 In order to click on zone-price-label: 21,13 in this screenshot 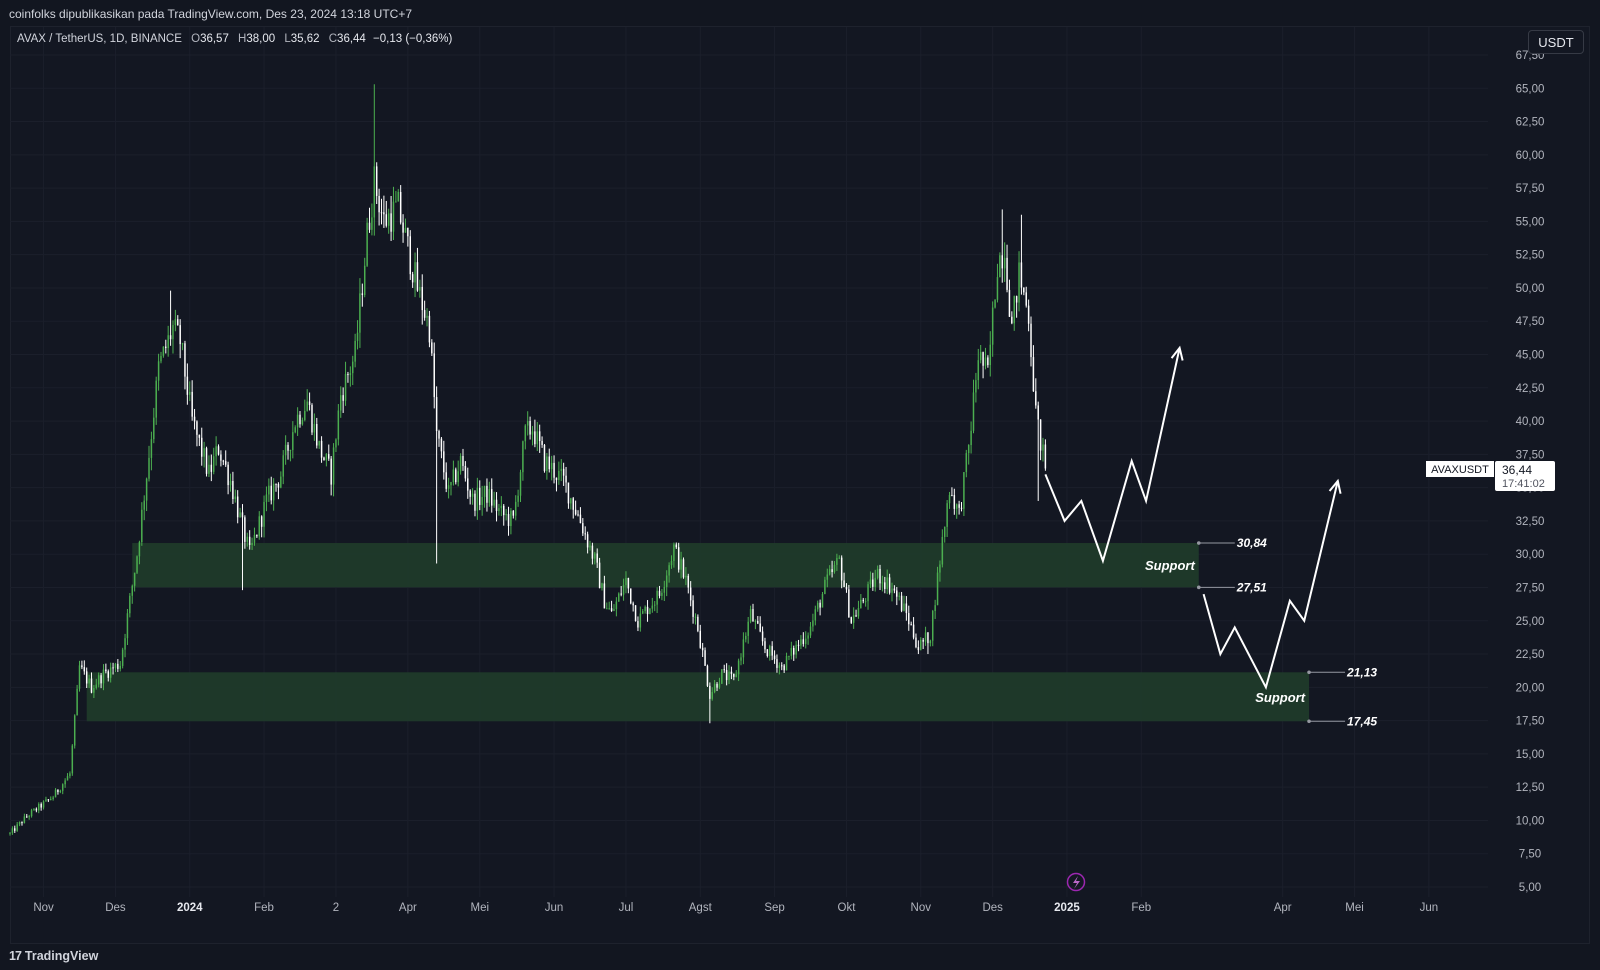, I will do `click(1361, 672)`.